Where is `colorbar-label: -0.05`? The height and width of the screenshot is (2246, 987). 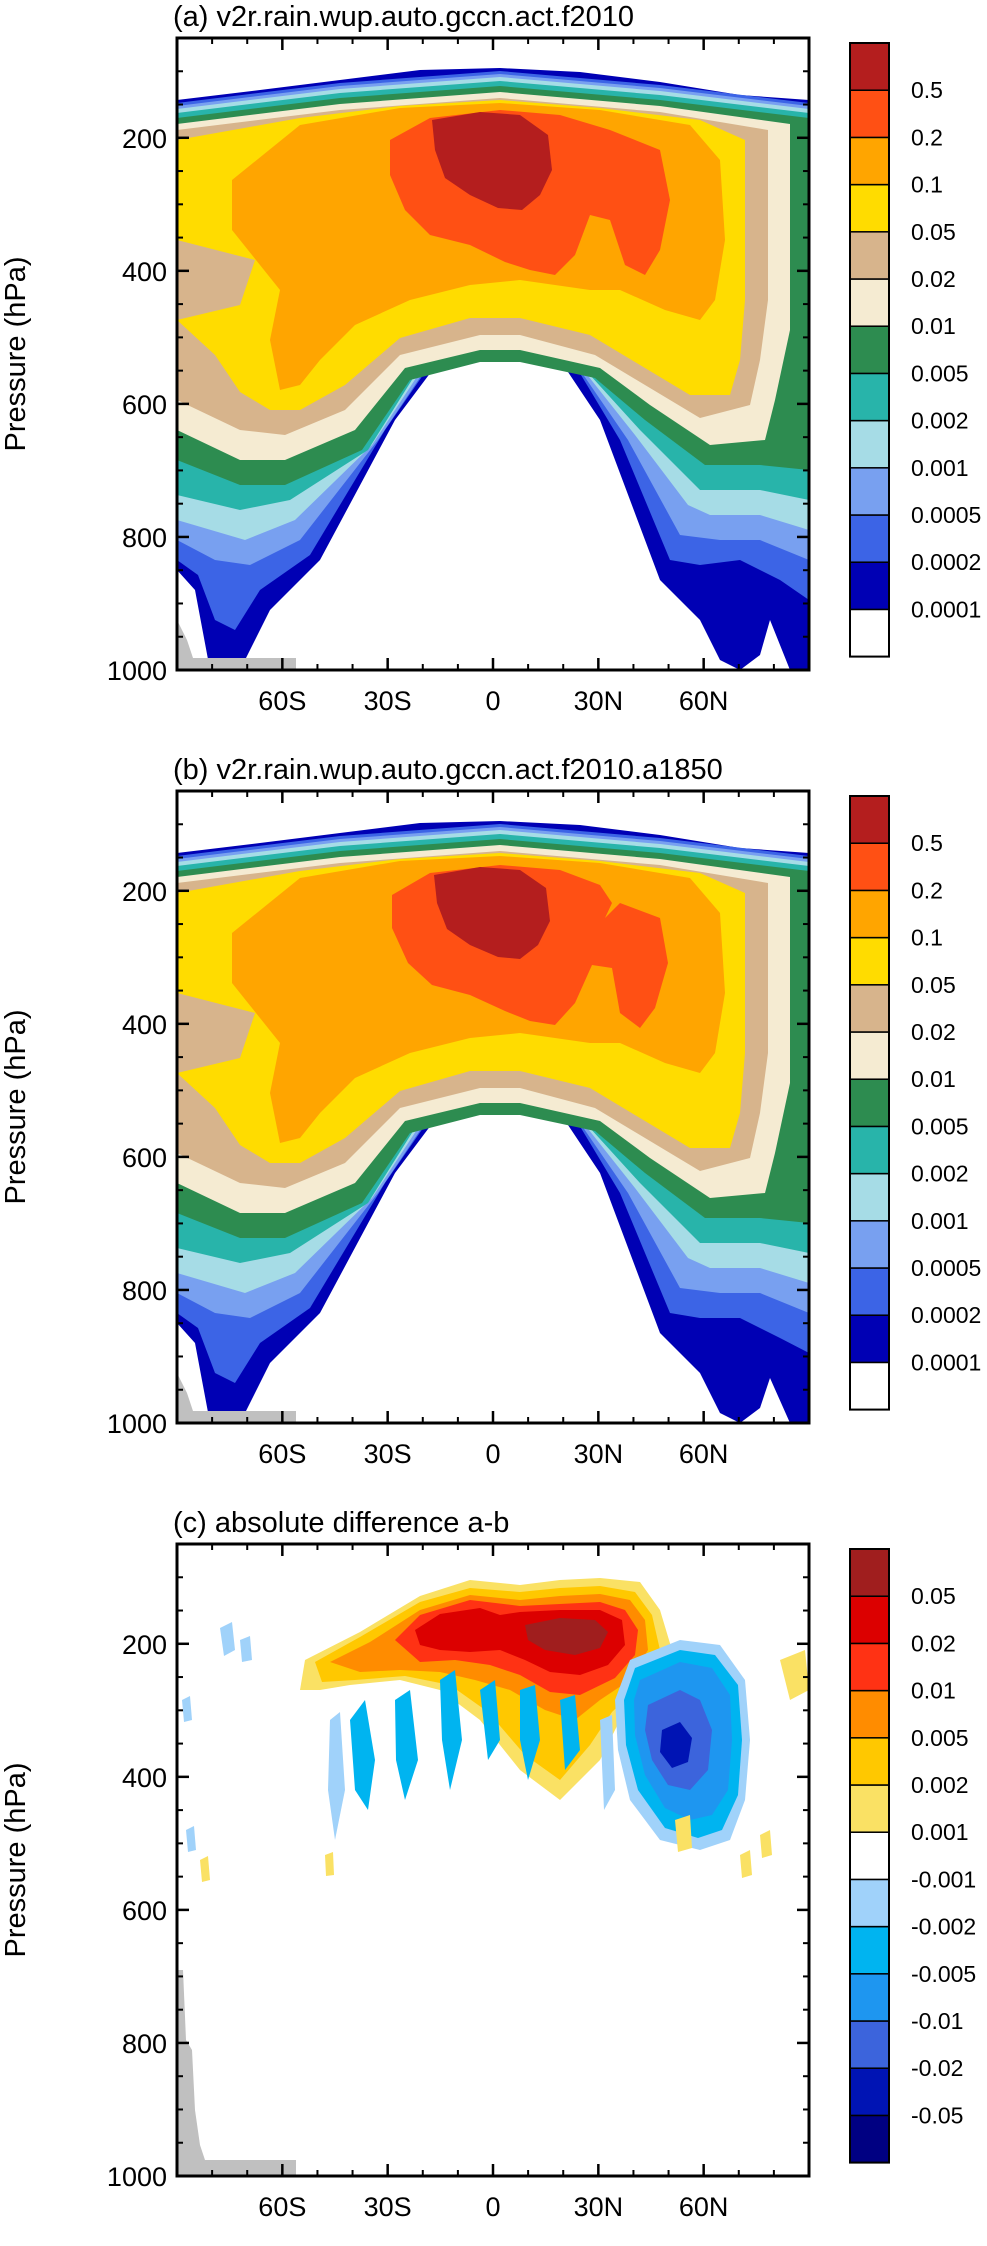
colorbar-label: -0.05 is located at coordinates (937, 2115).